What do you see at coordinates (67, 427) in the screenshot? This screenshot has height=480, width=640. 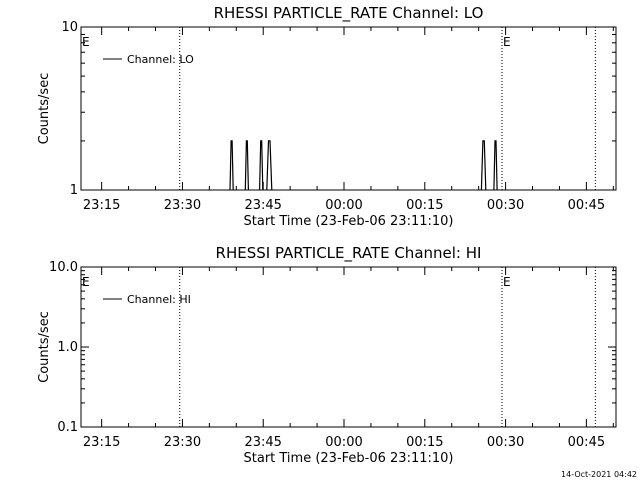 I see `y-tick-label: 0.1` at bounding box center [67, 427].